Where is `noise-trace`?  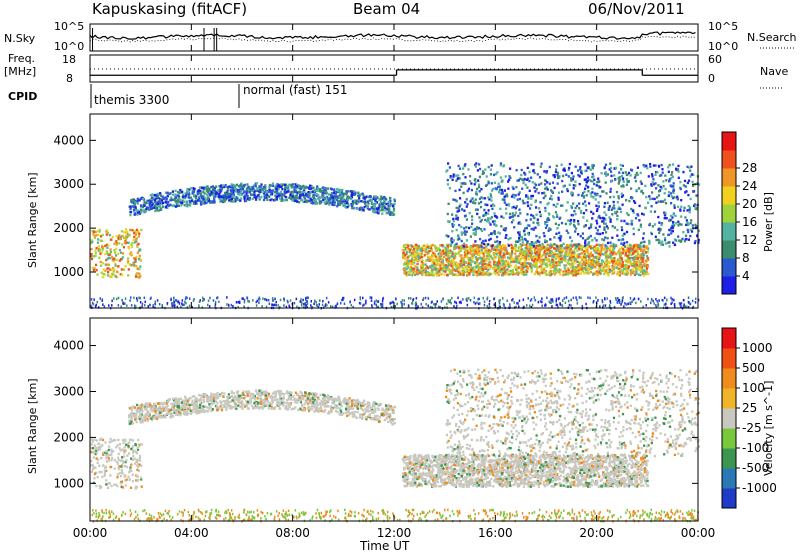
noise-trace is located at coordinates (392, 39).